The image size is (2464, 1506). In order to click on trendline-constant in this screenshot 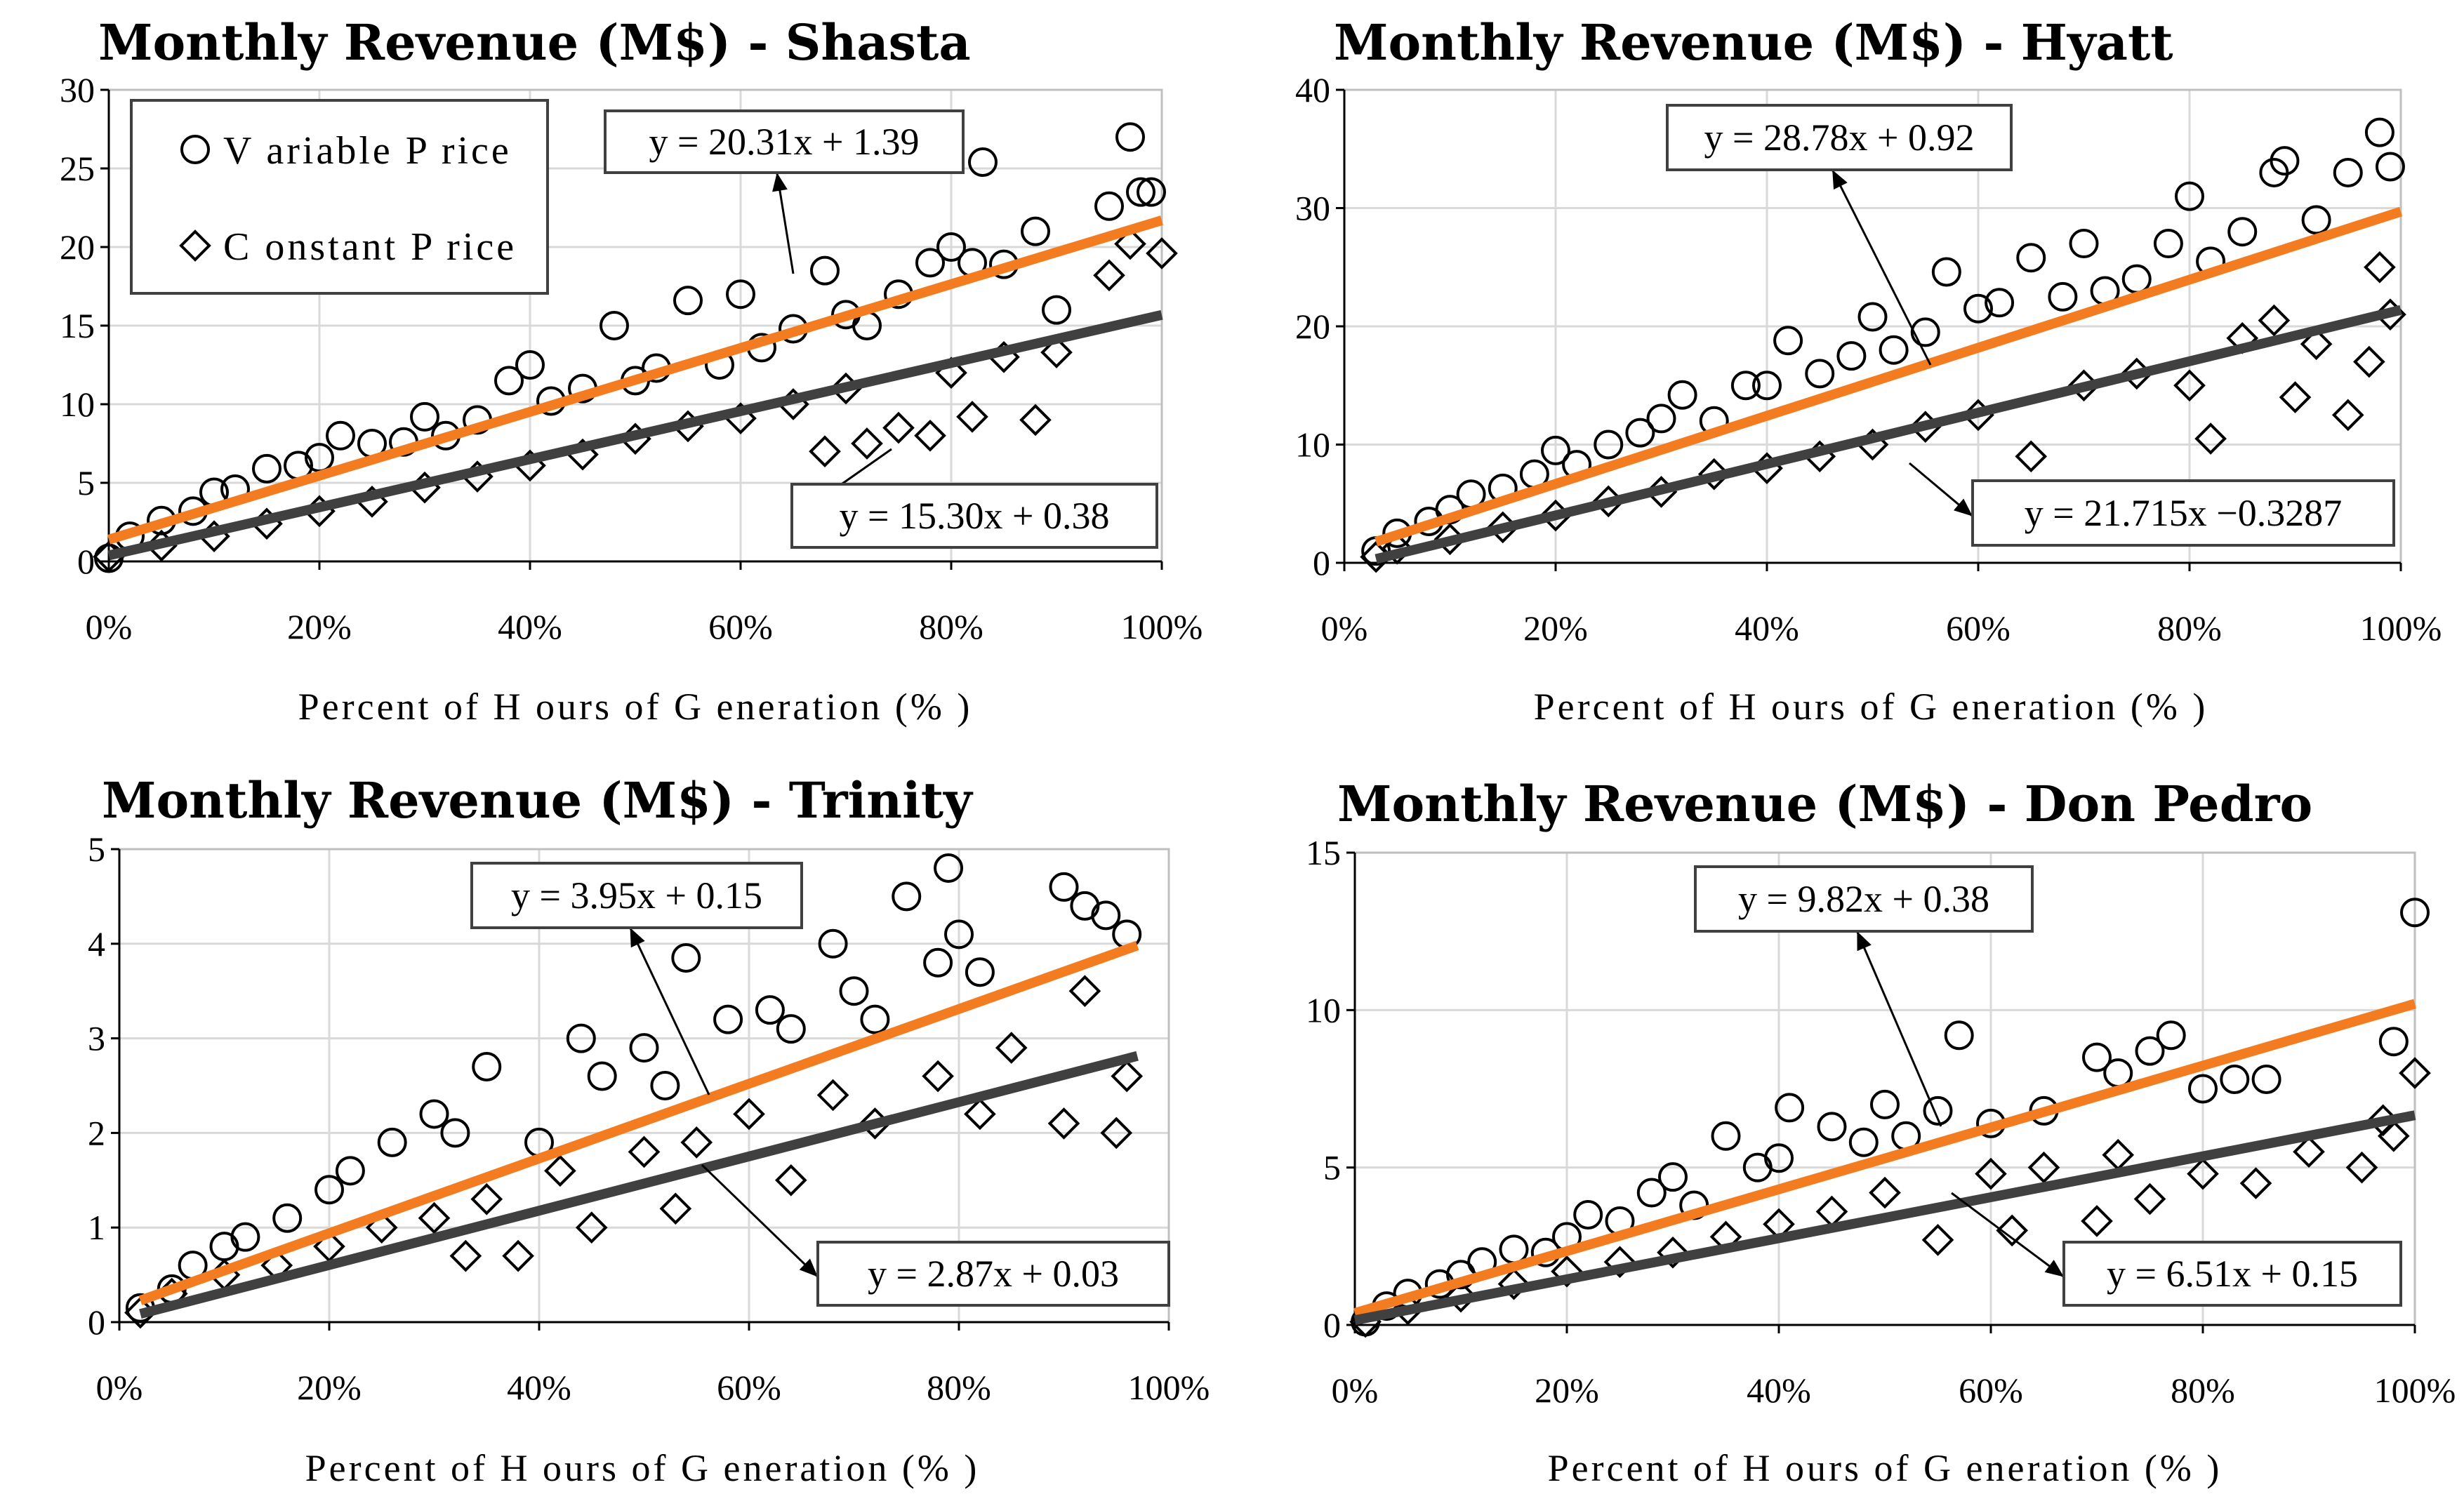, I will do `click(1889, 434)`.